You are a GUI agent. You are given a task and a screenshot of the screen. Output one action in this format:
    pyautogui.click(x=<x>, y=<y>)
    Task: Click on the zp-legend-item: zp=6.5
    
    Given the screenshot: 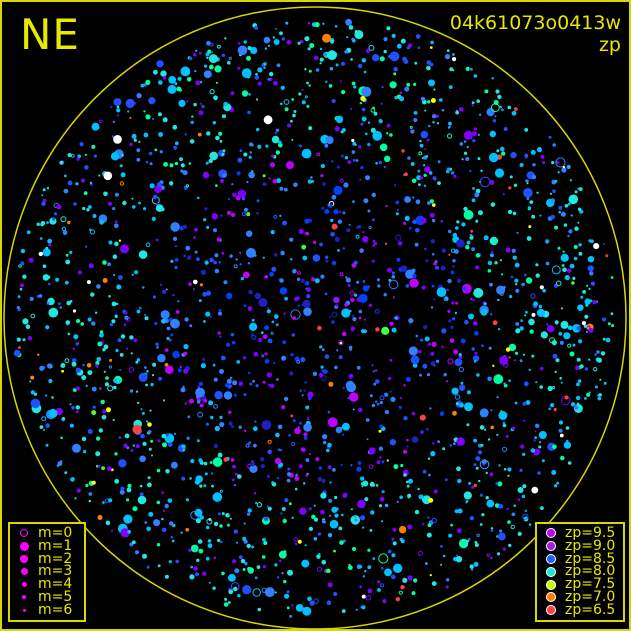 What is the action you would take?
    pyautogui.click(x=580, y=609)
    